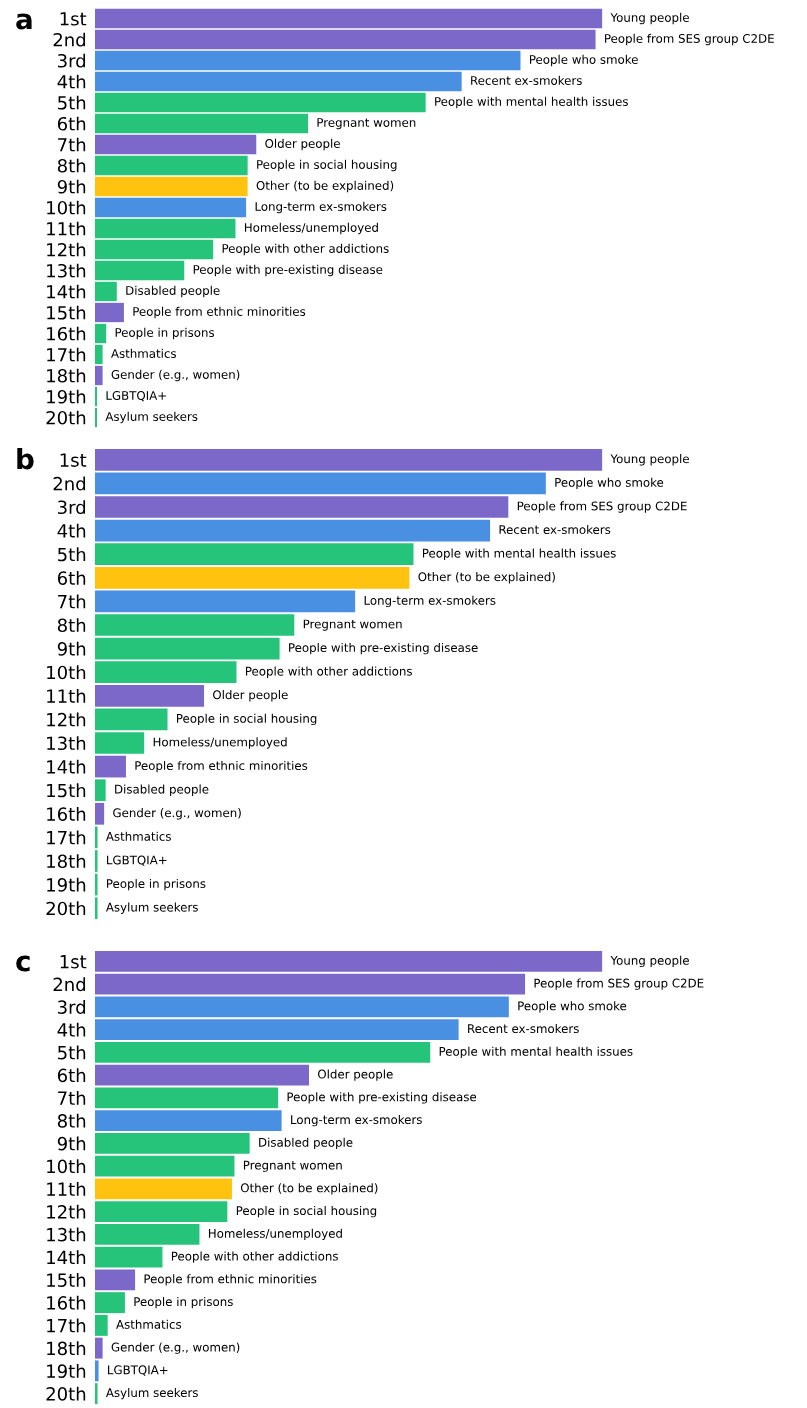 This screenshot has width=807, height=1408. Describe the element at coordinates (72, 102) in the screenshot. I see `y-tick-label: 5th` at that location.